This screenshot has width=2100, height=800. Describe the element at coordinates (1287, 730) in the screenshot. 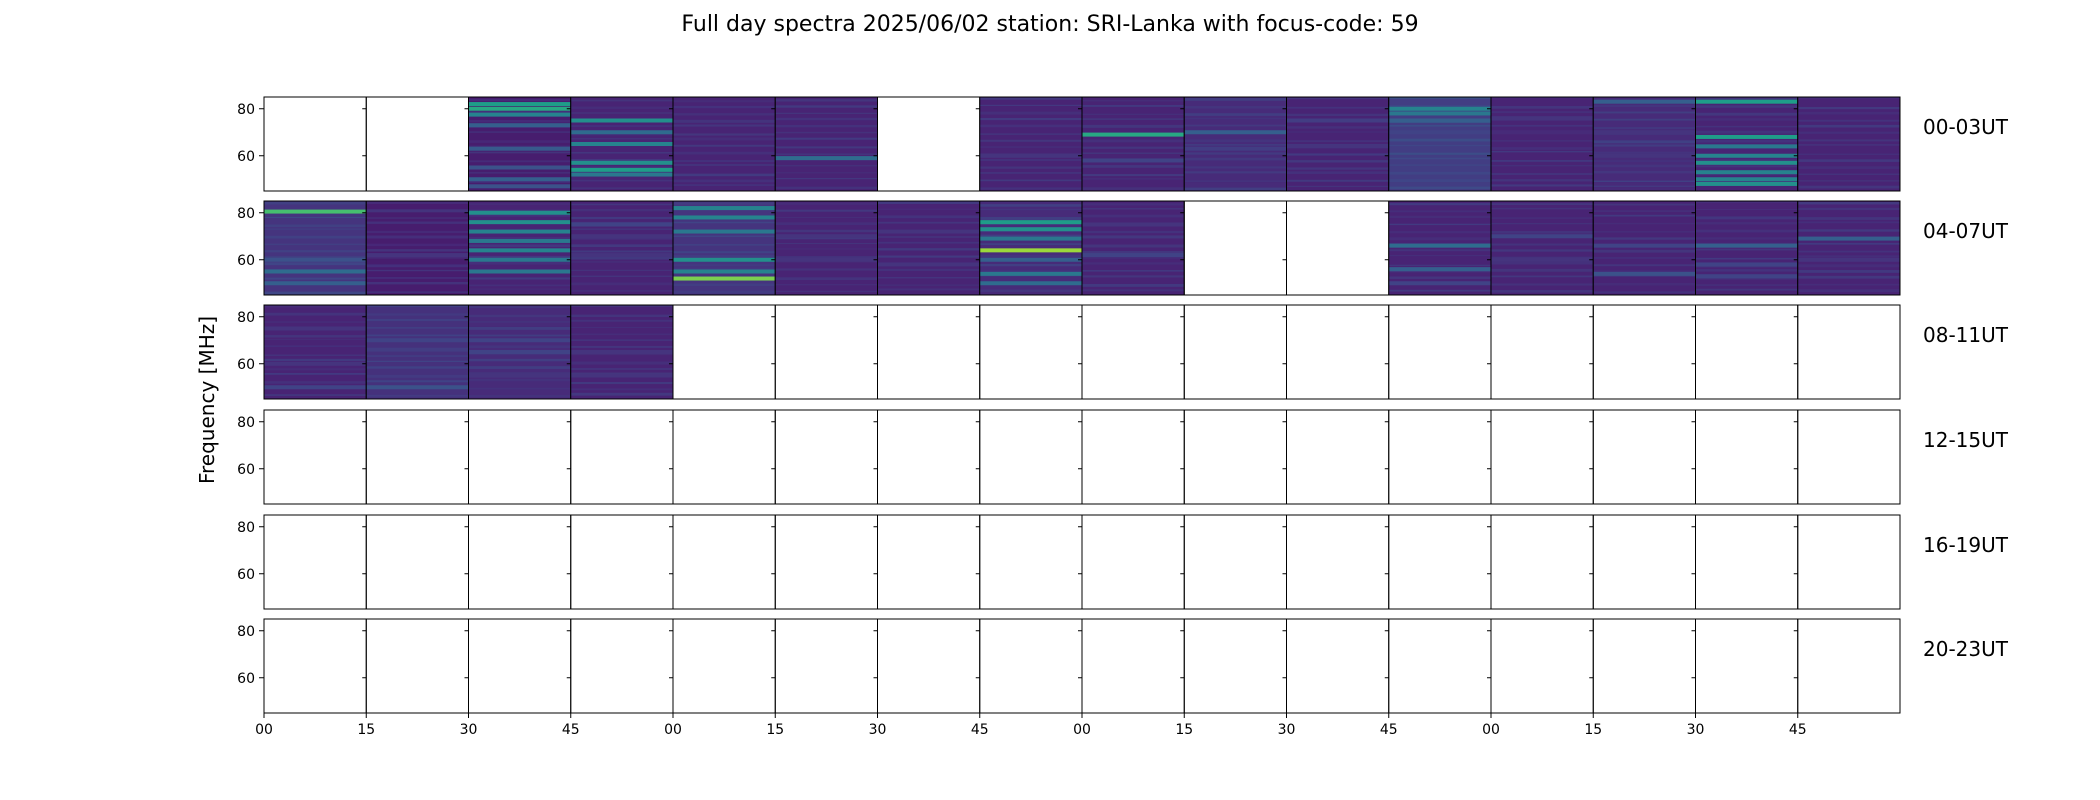

I see `x-tick-label: 30` at that location.